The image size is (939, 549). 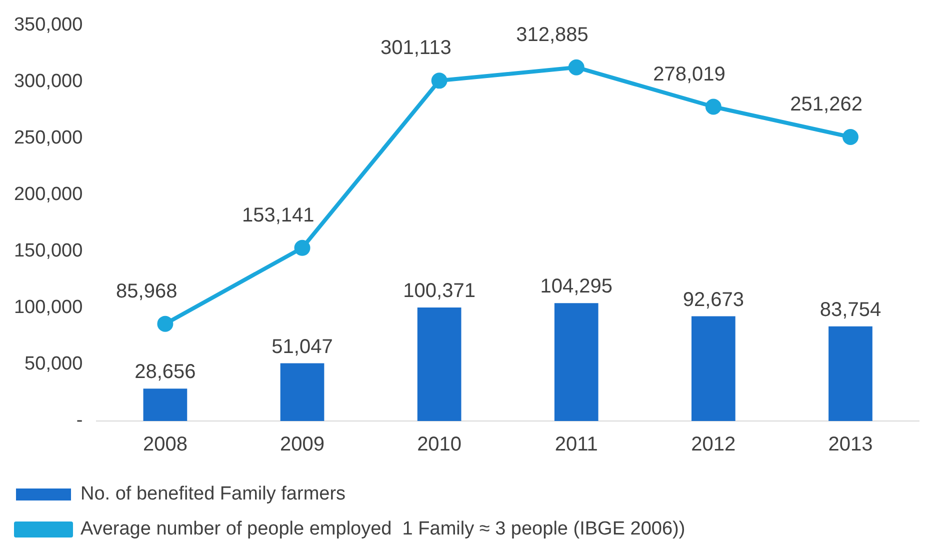 What do you see at coordinates (439, 291) in the screenshot?
I see `data-label: 100,371` at bounding box center [439, 291].